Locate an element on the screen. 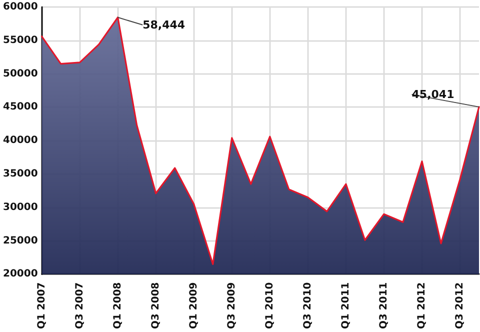  x-tick-label: Q1 2010 is located at coordinates (270, 306).